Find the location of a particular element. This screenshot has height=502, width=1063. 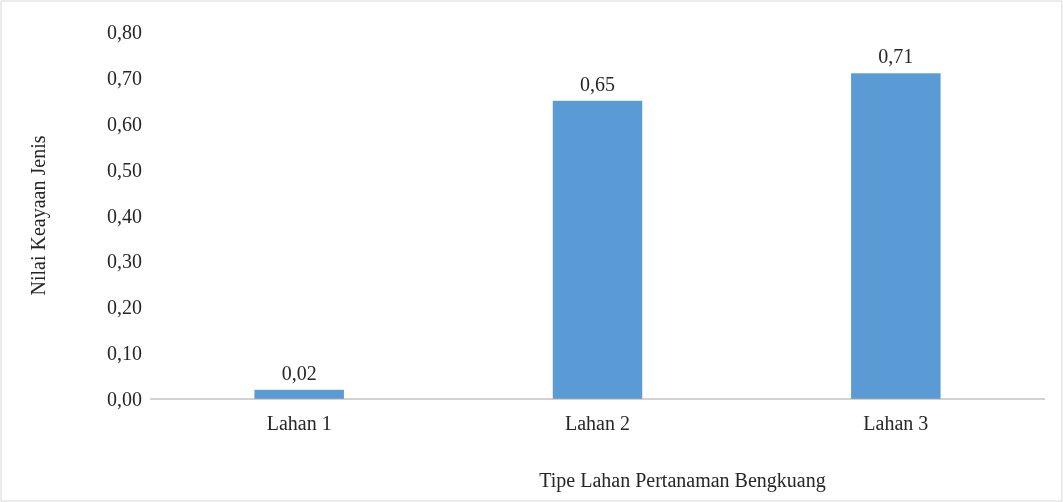

y-tick-label: 0,70 is located at coordinates (124, 77).